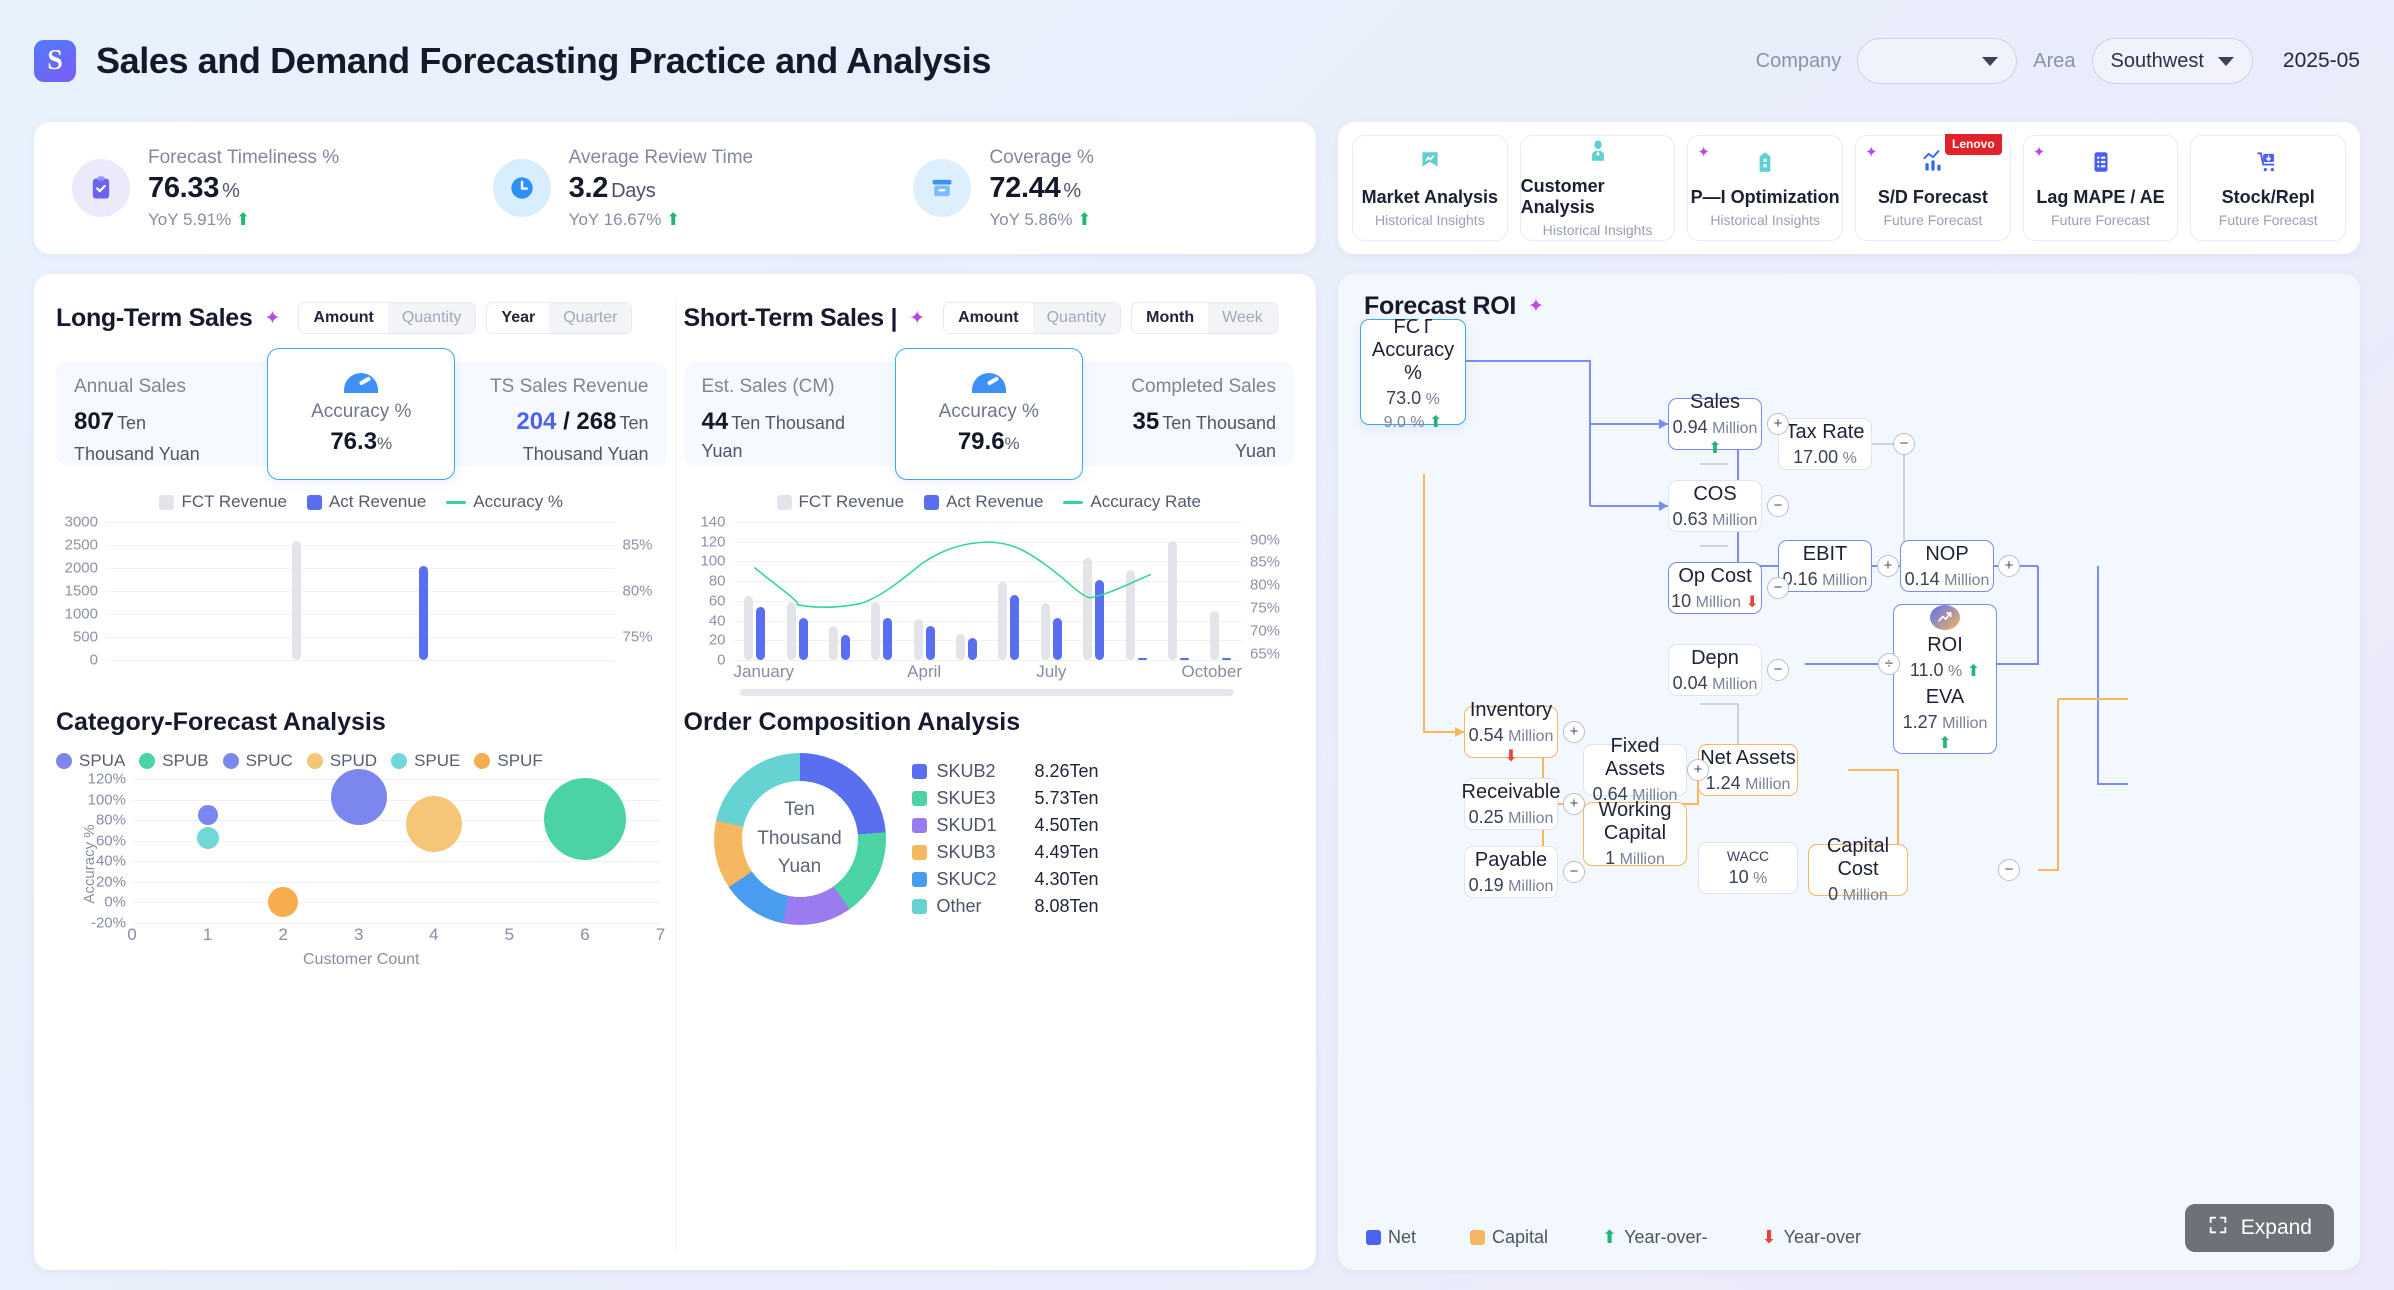 Image resolution: width=2394 pixels, height=1290 pixels. Describe the element at coordinates (366, 502) in the screenshot. I see `legend-act-revenue: Act Revenue` at that location.